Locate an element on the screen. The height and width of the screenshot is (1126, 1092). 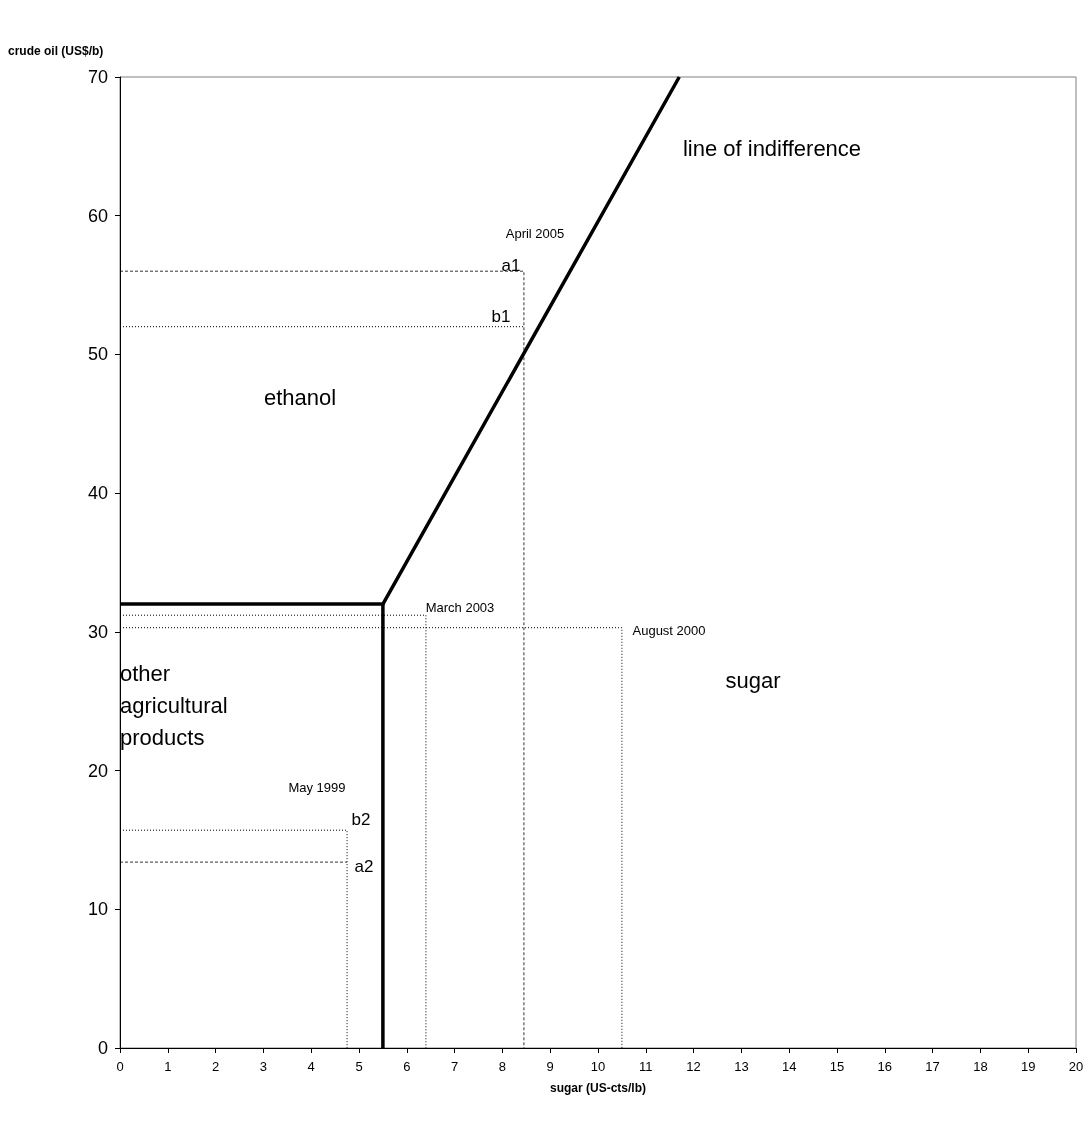
annotation: August 2000 is located at coordinates (669, 630).